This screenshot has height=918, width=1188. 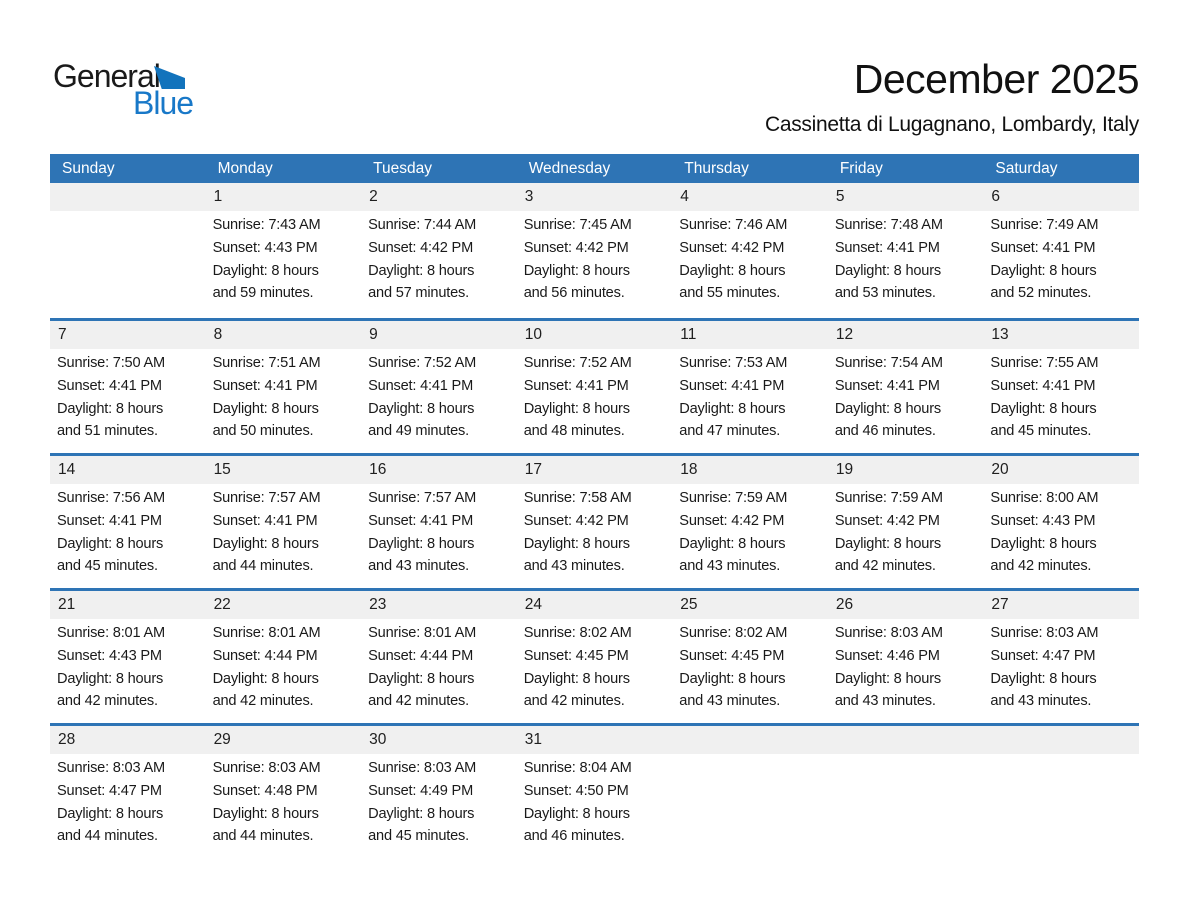 What do you see at coordinates (844, 469) in the screenshot?
I see `day-number: 19` at bounding box center [844, 469].